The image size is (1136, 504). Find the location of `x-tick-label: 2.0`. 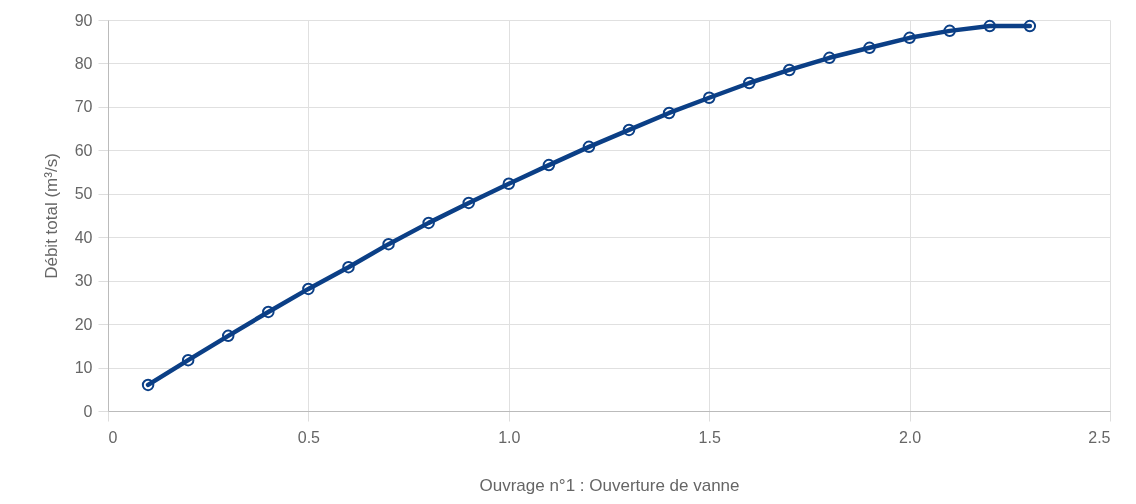

x-tick-label: 2.0 is located at coordinates (910, 437).